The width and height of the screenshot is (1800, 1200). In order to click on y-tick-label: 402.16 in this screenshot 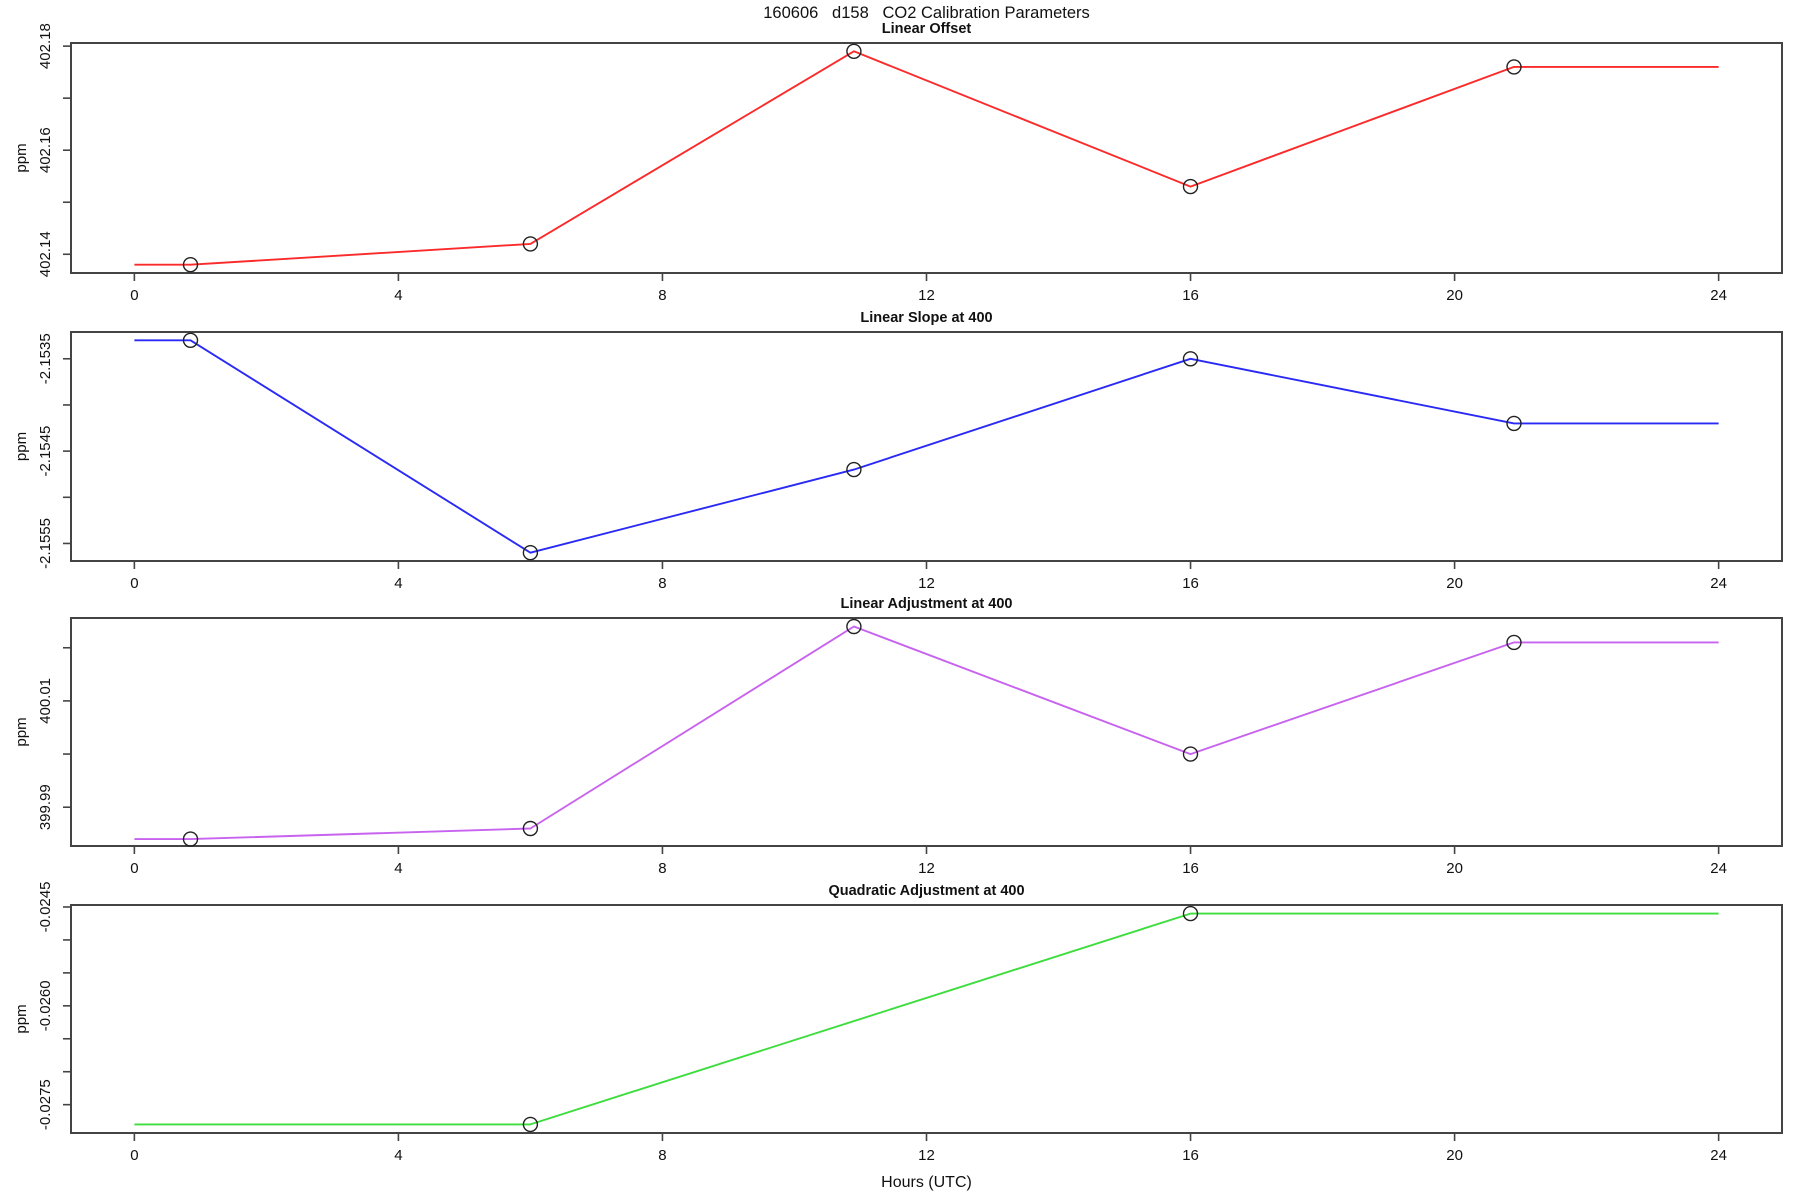, I will do `click(45, 150)`.